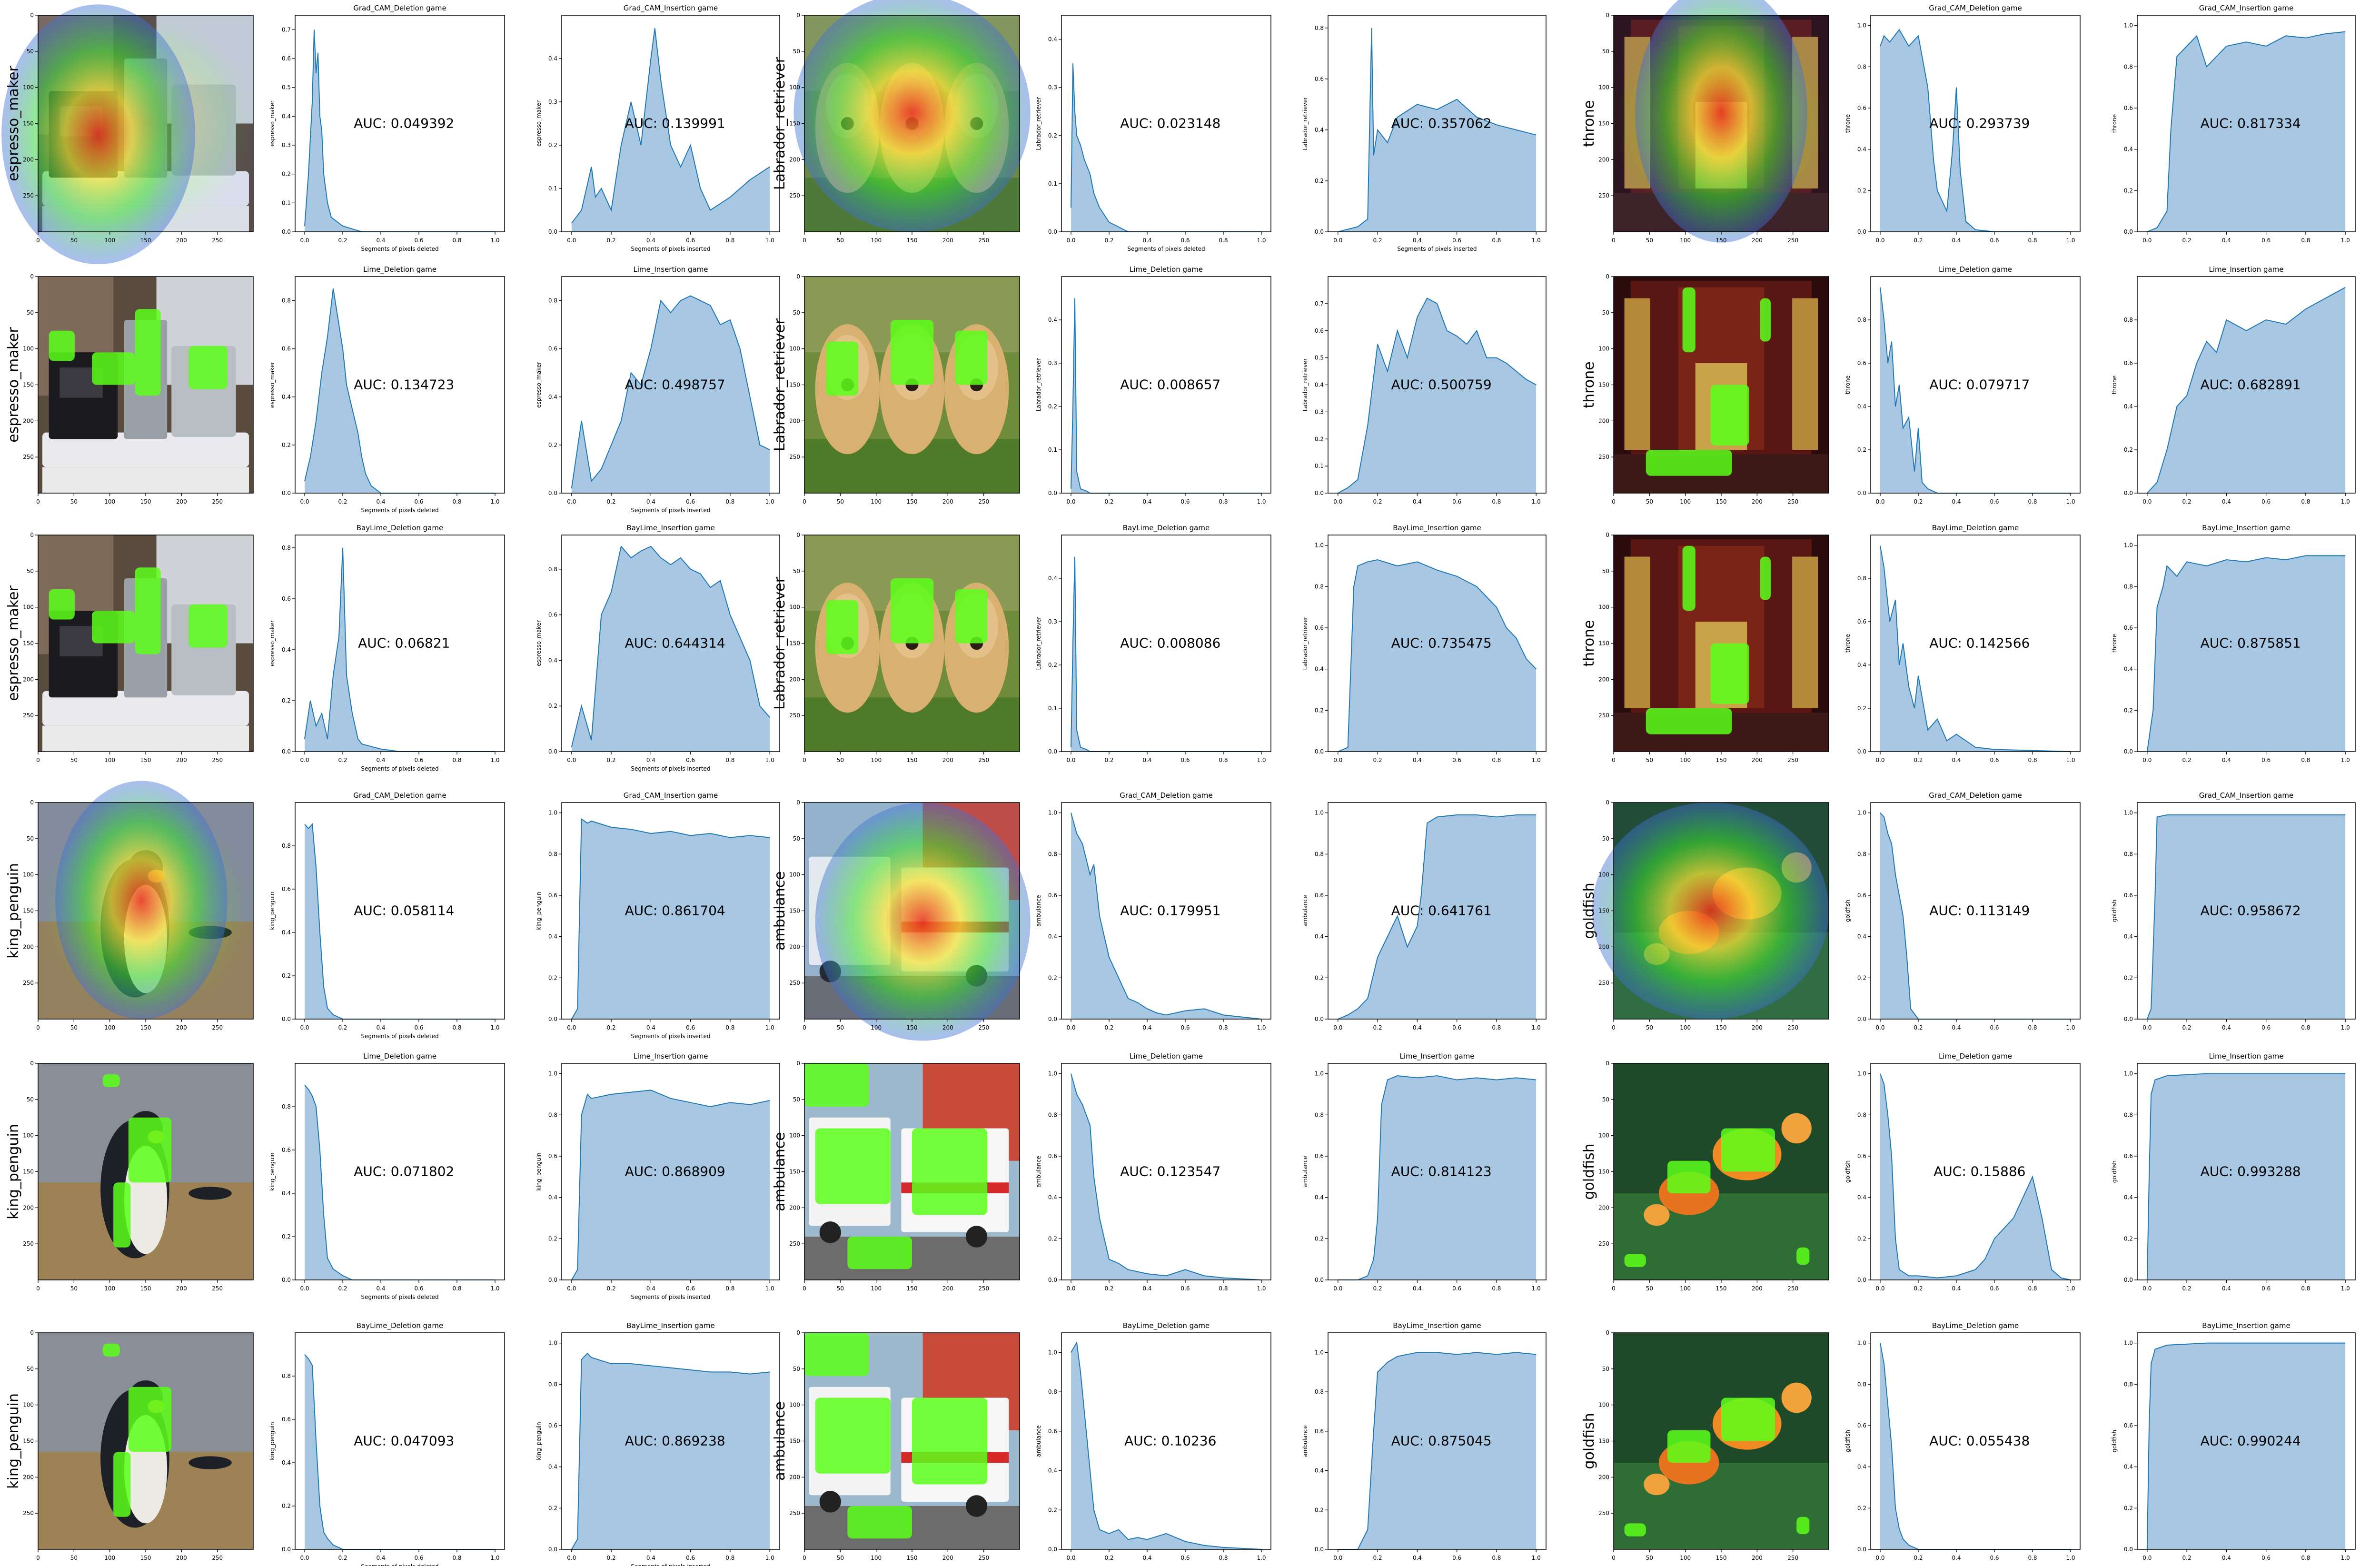  What do you see at coordinates (1975, 390) in the screenshot?
I see `deletion-chart-line` at bounding box center [1975, 390].